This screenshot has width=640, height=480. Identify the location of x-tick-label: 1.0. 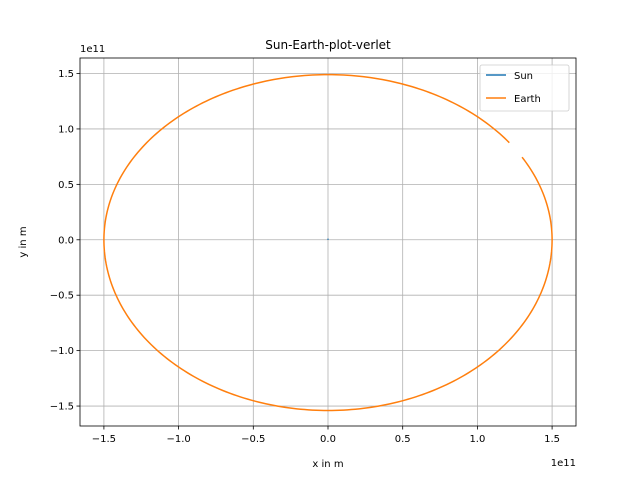
(477, 439).